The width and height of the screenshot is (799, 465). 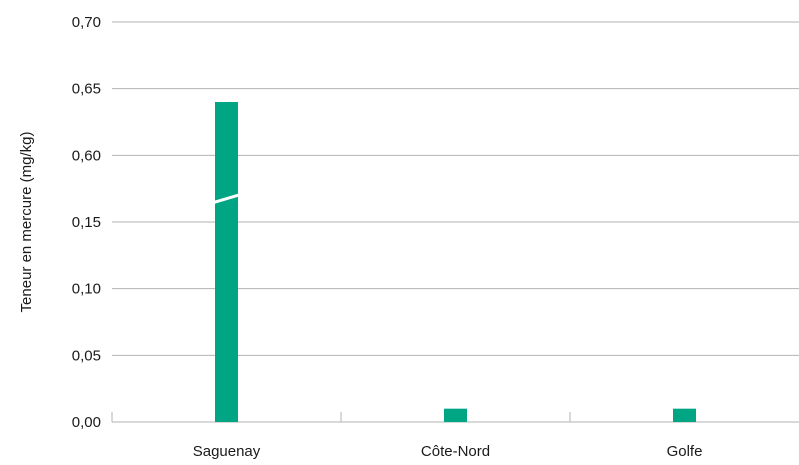 What do you see at coordinates (86, 289) in the screenshot?
I see `y-tick-label: 0,10` at bounding box center [86, 289].